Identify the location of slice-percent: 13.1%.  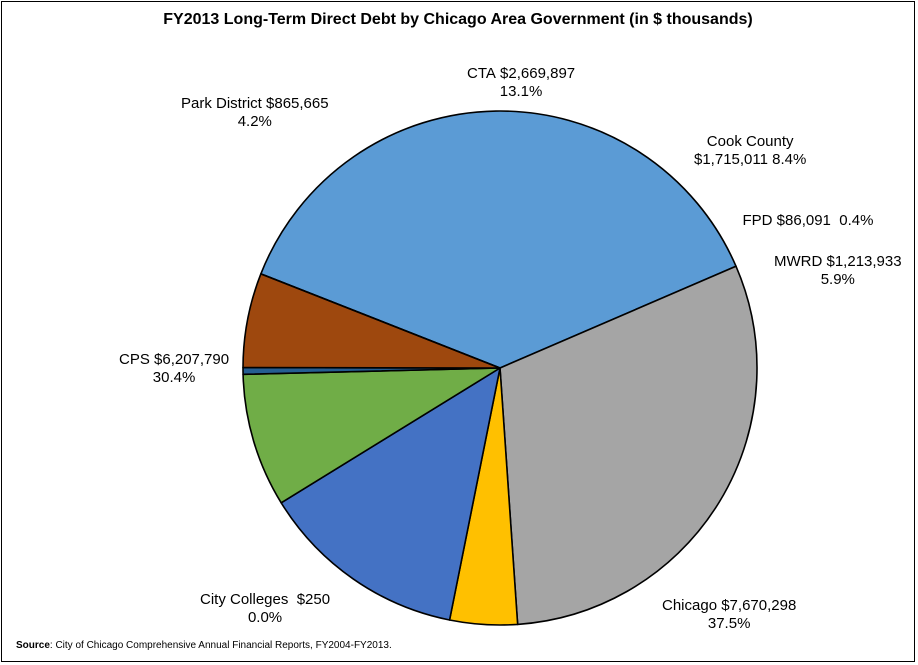
(521, 91).